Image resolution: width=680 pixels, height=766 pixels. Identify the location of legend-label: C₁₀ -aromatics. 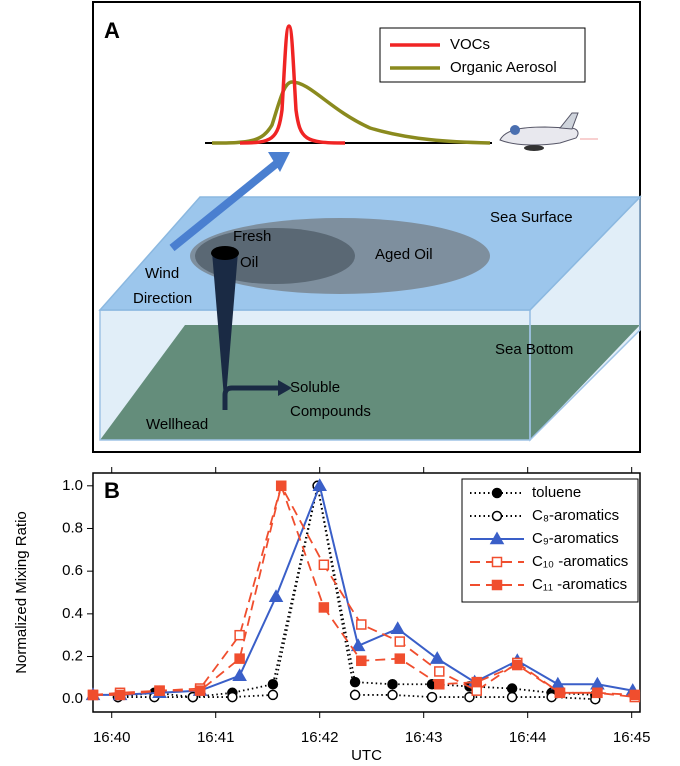
(580, 561).